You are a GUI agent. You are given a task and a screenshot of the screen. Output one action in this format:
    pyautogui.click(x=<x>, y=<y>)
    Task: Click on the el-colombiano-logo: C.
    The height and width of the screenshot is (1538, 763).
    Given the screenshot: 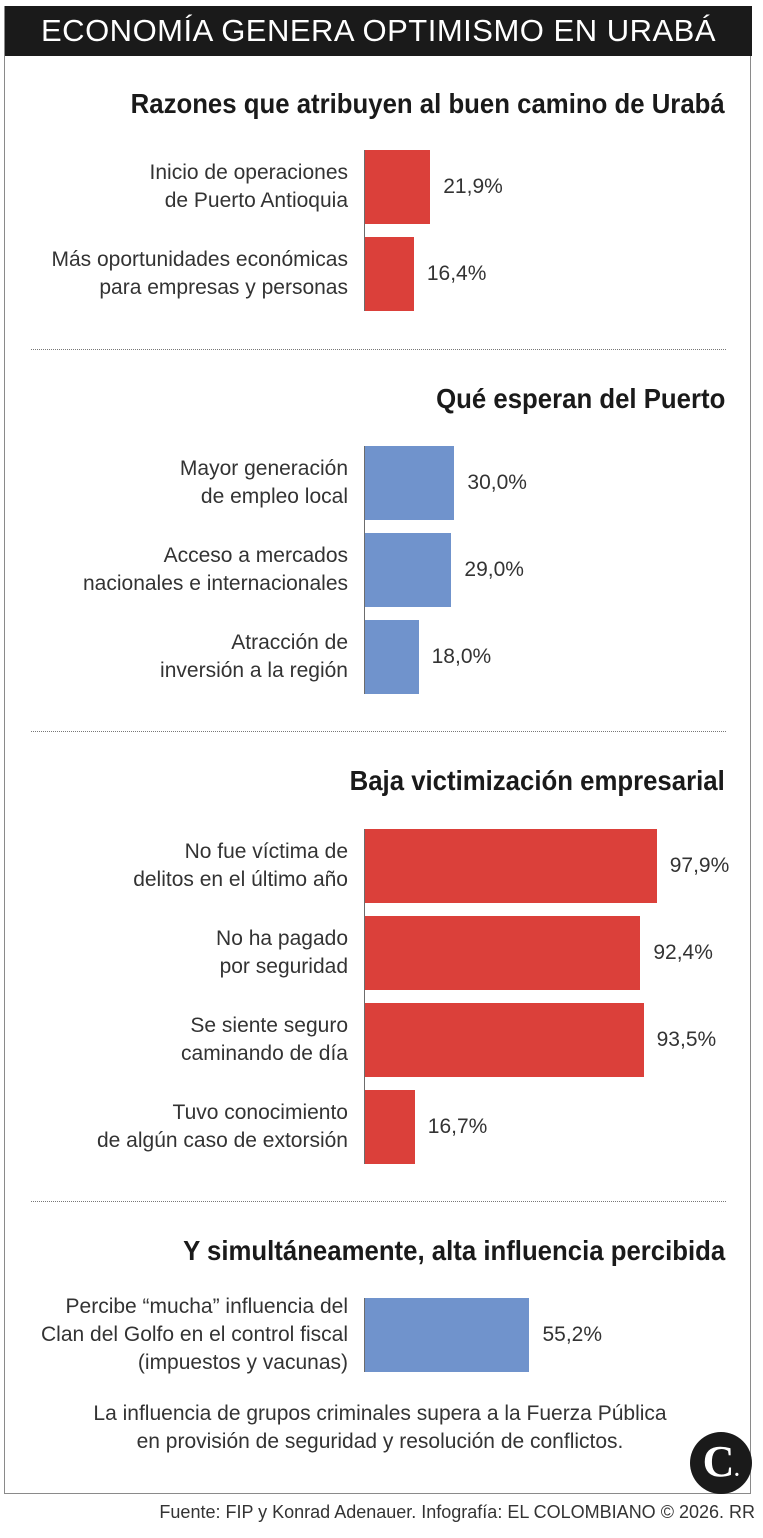 What is the action you would take?
    pyautogui.click(x=721, y=1463)
    